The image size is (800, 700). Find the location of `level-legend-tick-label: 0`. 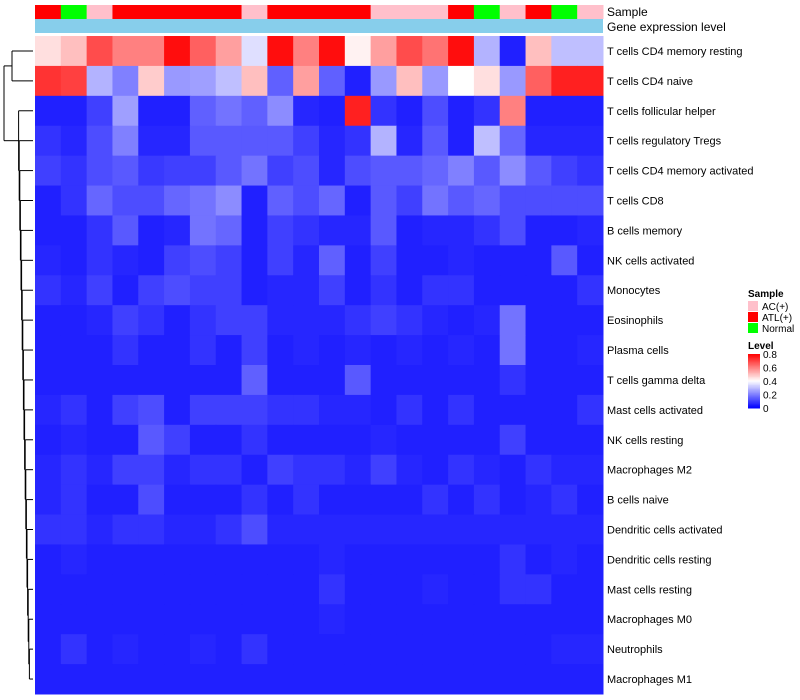

level-legend-tick-label: 0 is located at coordinates (766, 409).